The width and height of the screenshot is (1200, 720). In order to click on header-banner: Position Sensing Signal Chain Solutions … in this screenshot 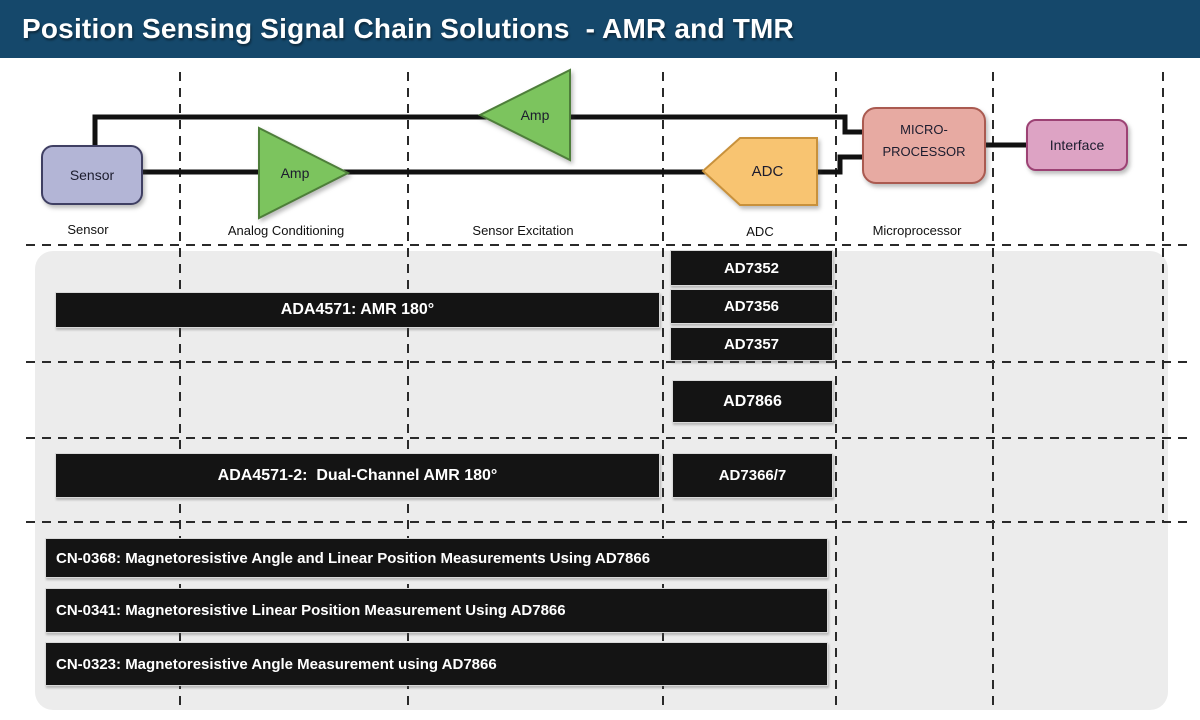, I will do `click(600, 29)`.